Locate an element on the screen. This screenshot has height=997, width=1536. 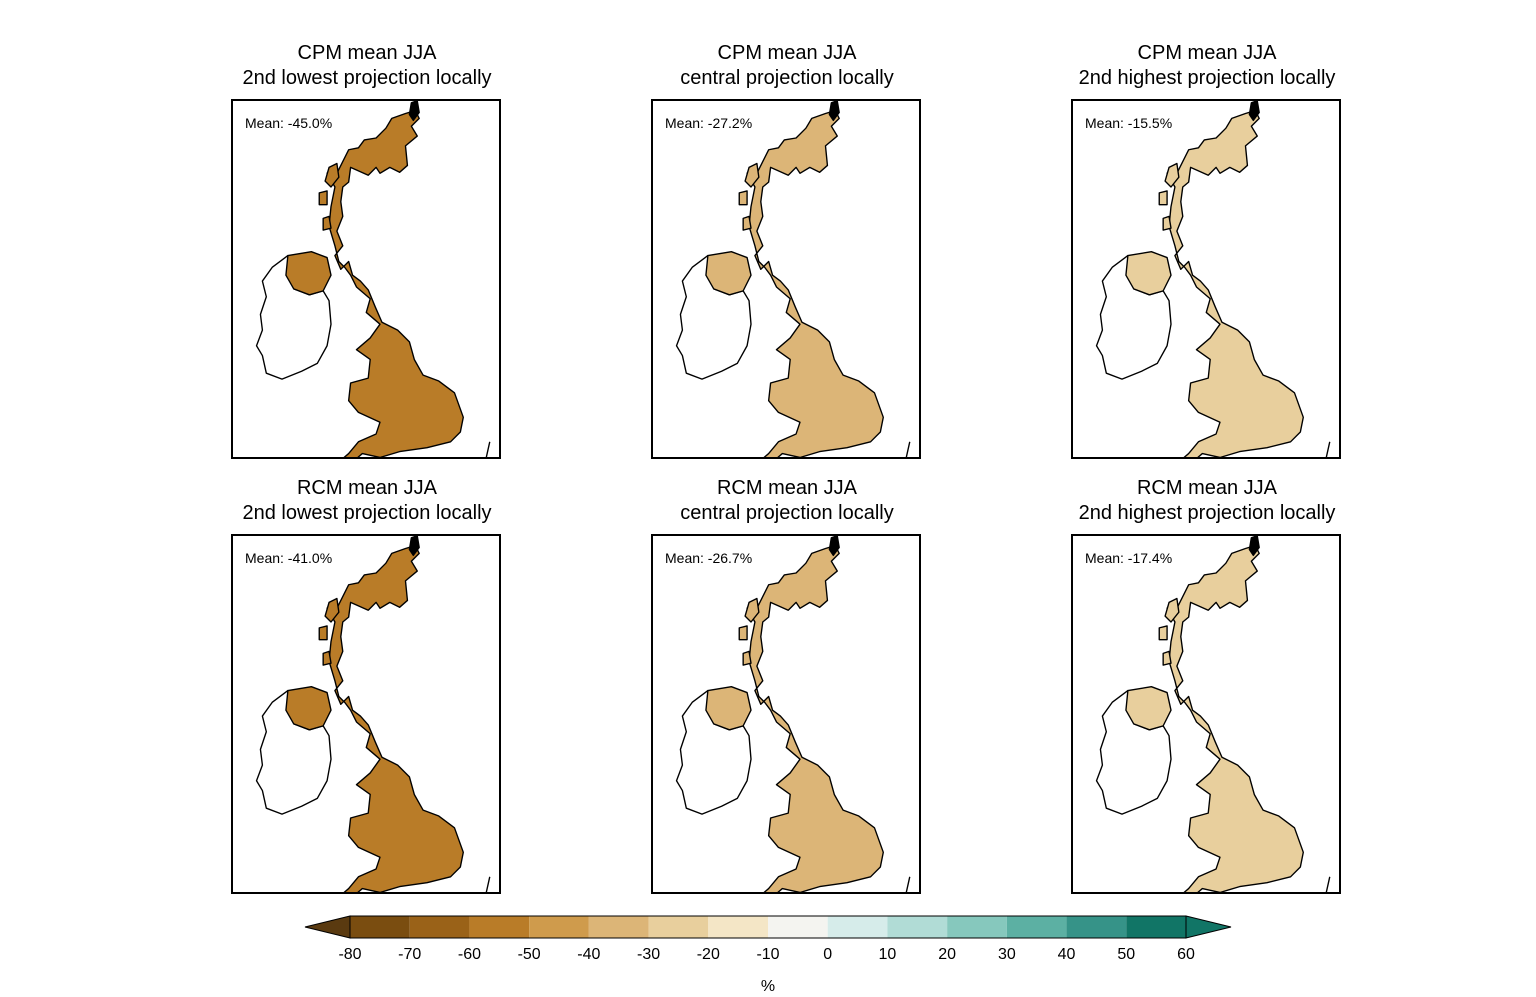
colorbar-tick-label: -30 is located at coordinates (649, 954).